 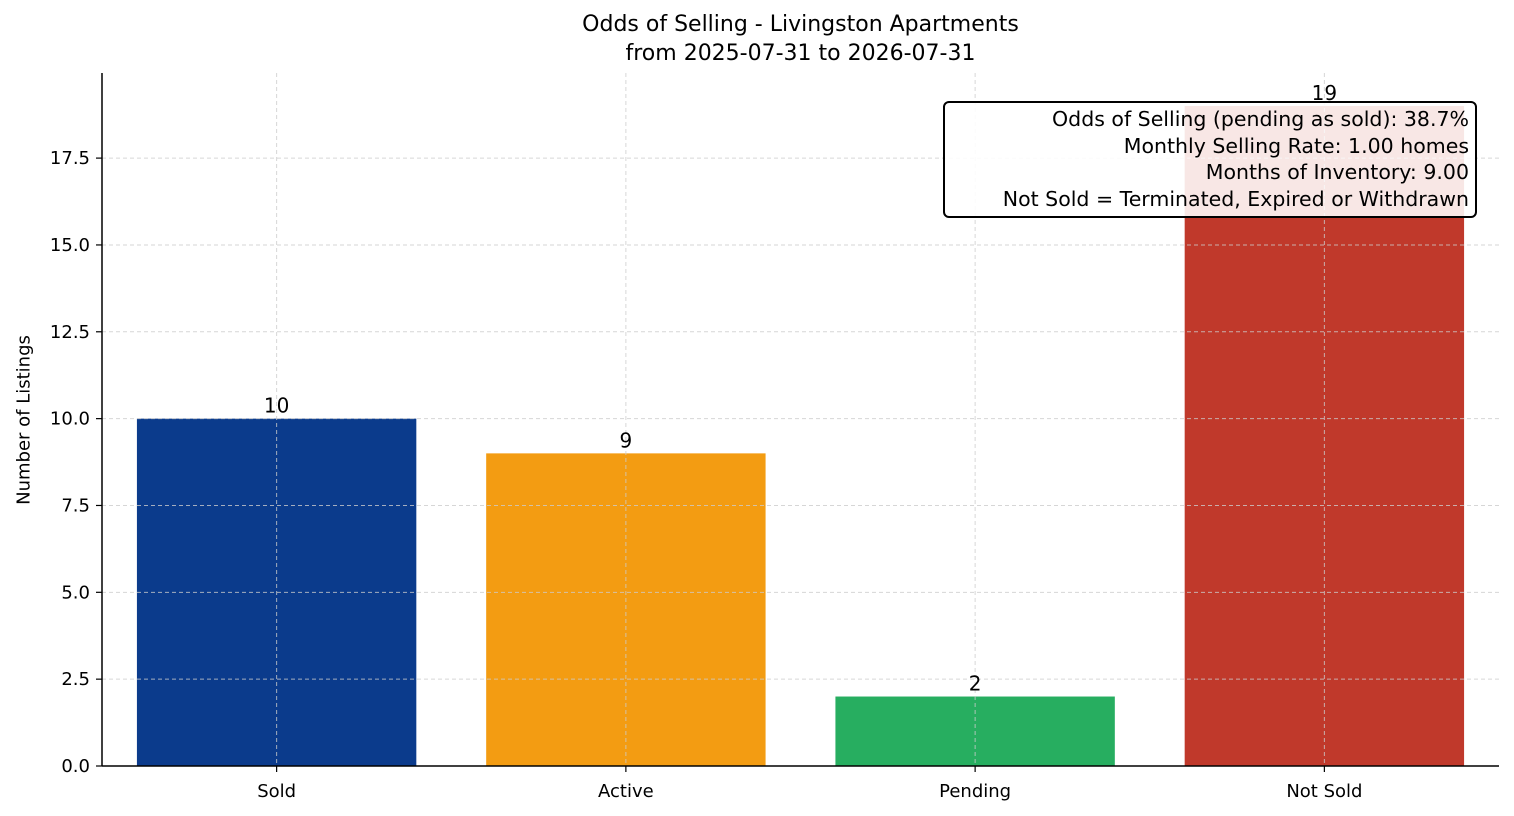 I want to click on bar-value-label: 10, so click(x=276, y=406).